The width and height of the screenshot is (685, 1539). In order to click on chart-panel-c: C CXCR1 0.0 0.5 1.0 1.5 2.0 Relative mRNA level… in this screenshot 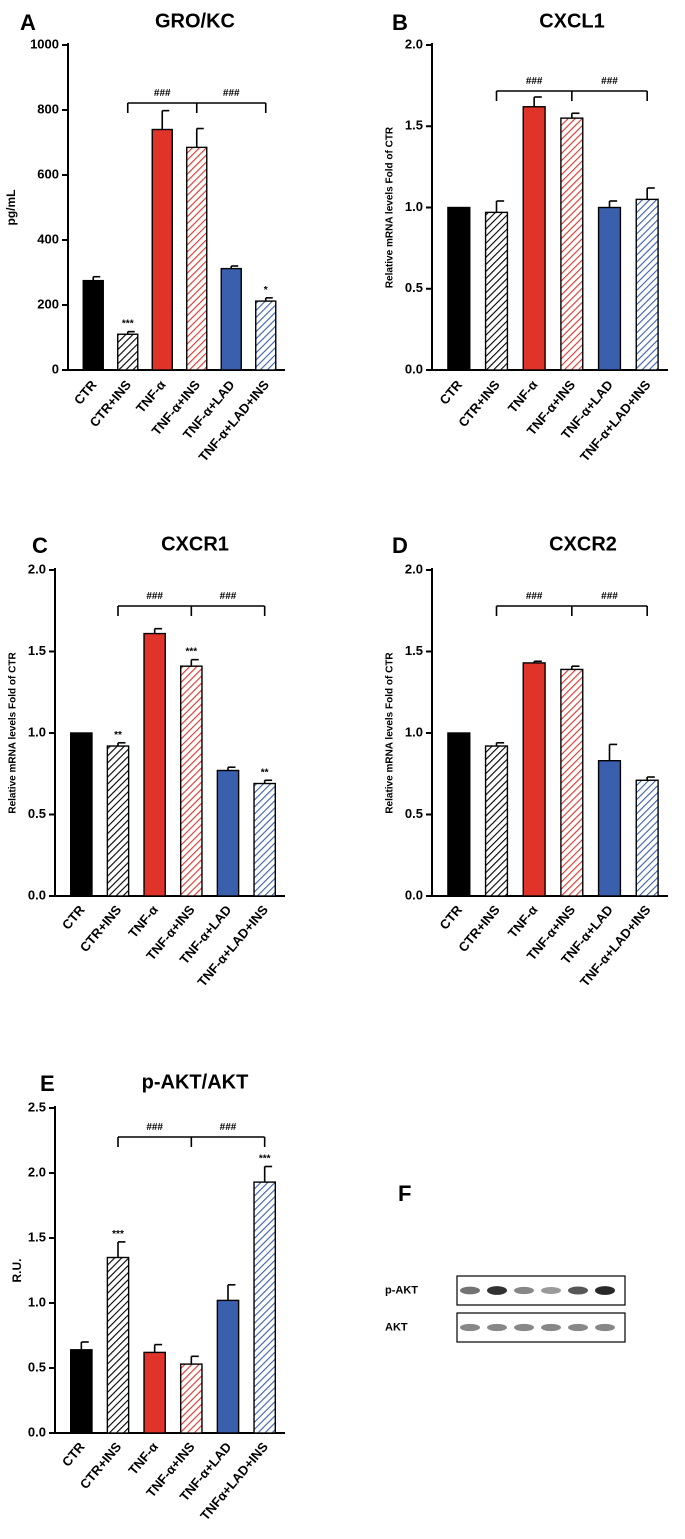, I will do `click(146, 761)`.